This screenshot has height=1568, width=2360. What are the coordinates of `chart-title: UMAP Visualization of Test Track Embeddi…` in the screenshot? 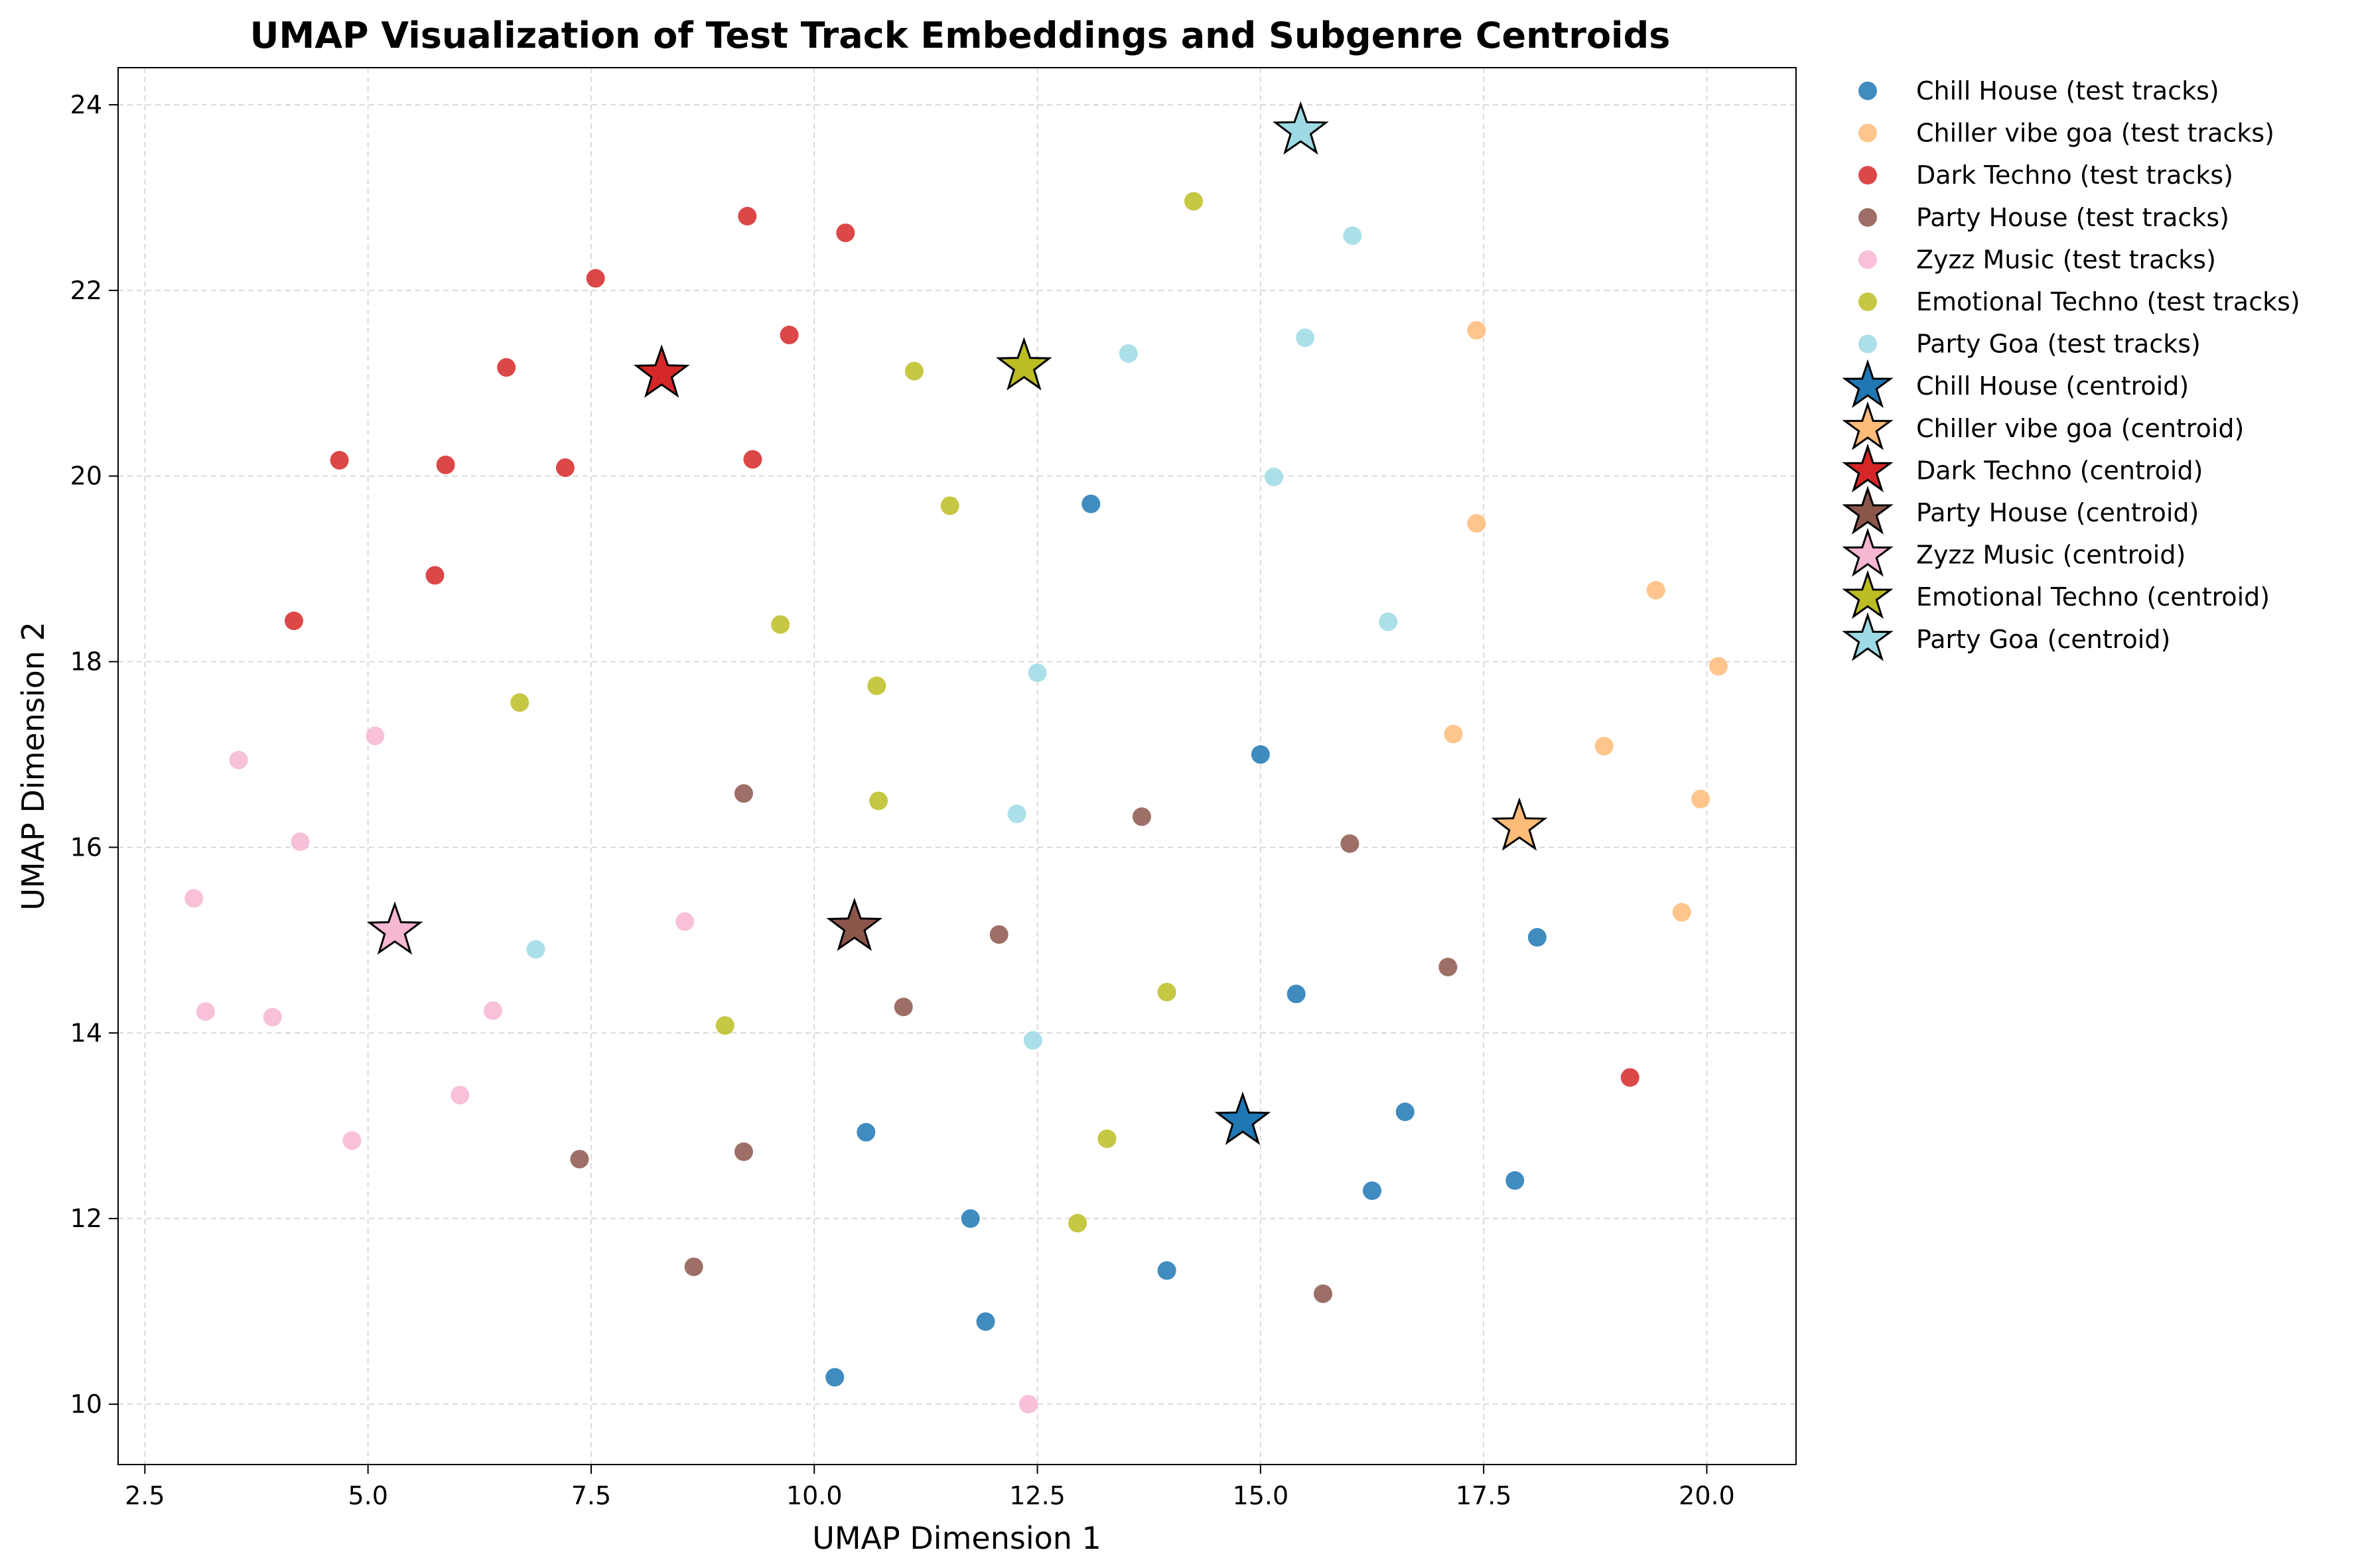 It's located at (960, 35).